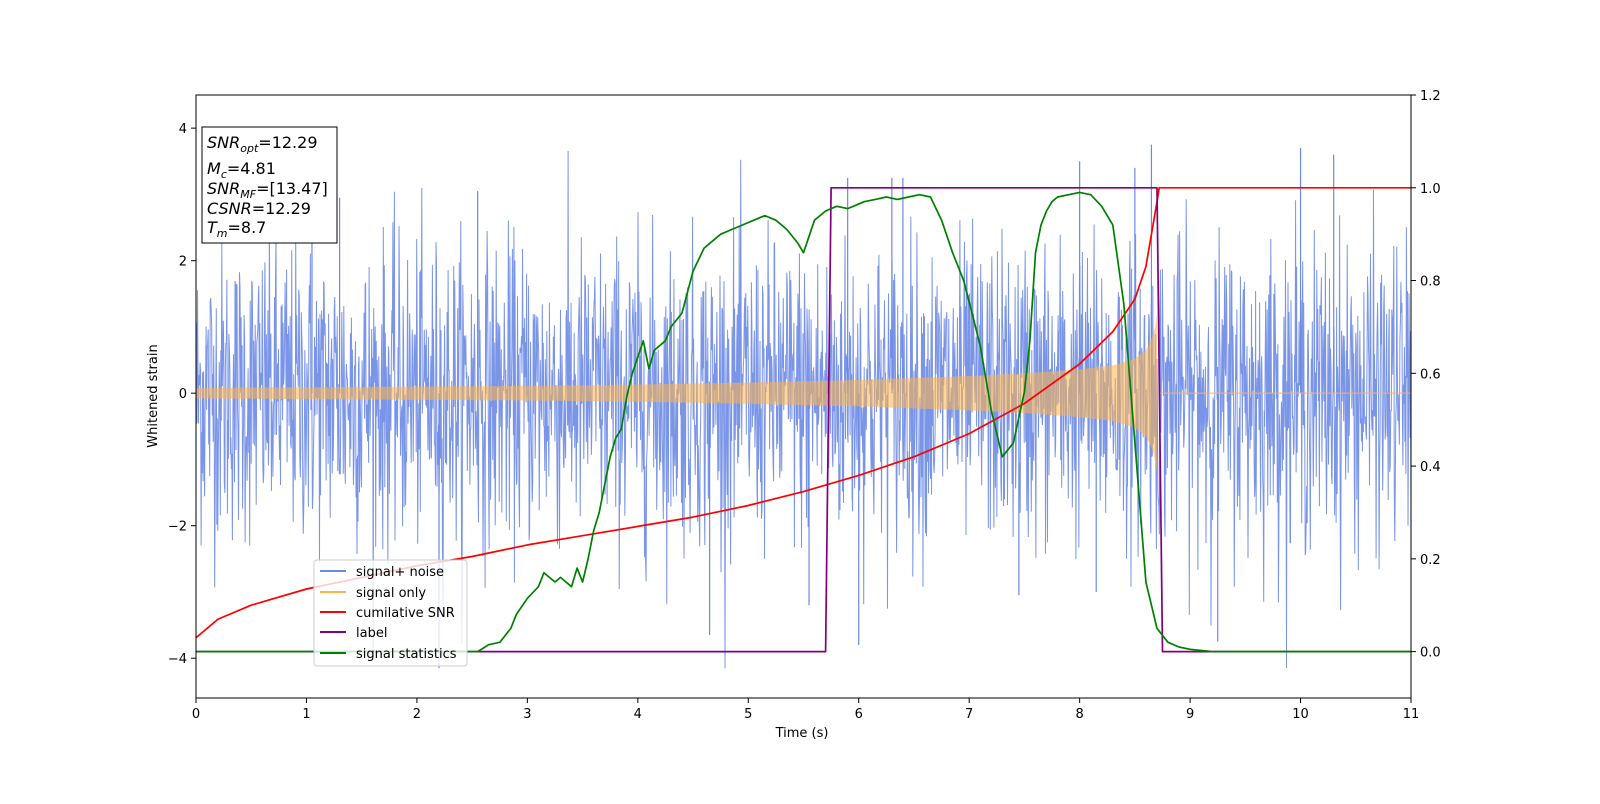 This screenshot has height=804, width=1600. I want to click on info-csnr-value: =12.29, so click(281, 208).